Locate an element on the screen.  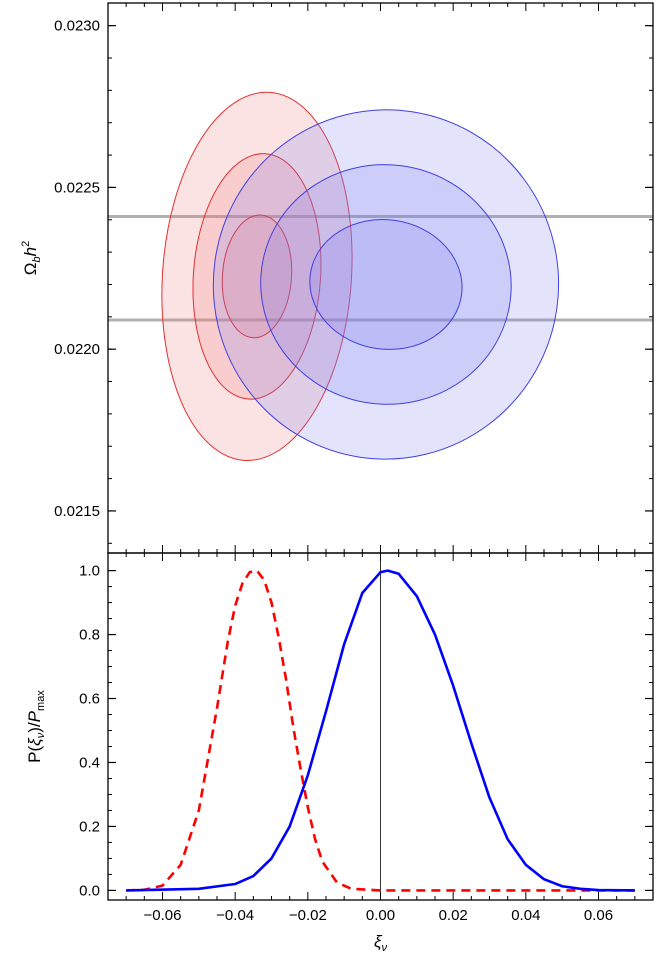
h-superscript: 2 is located at coordinates (26, 244).